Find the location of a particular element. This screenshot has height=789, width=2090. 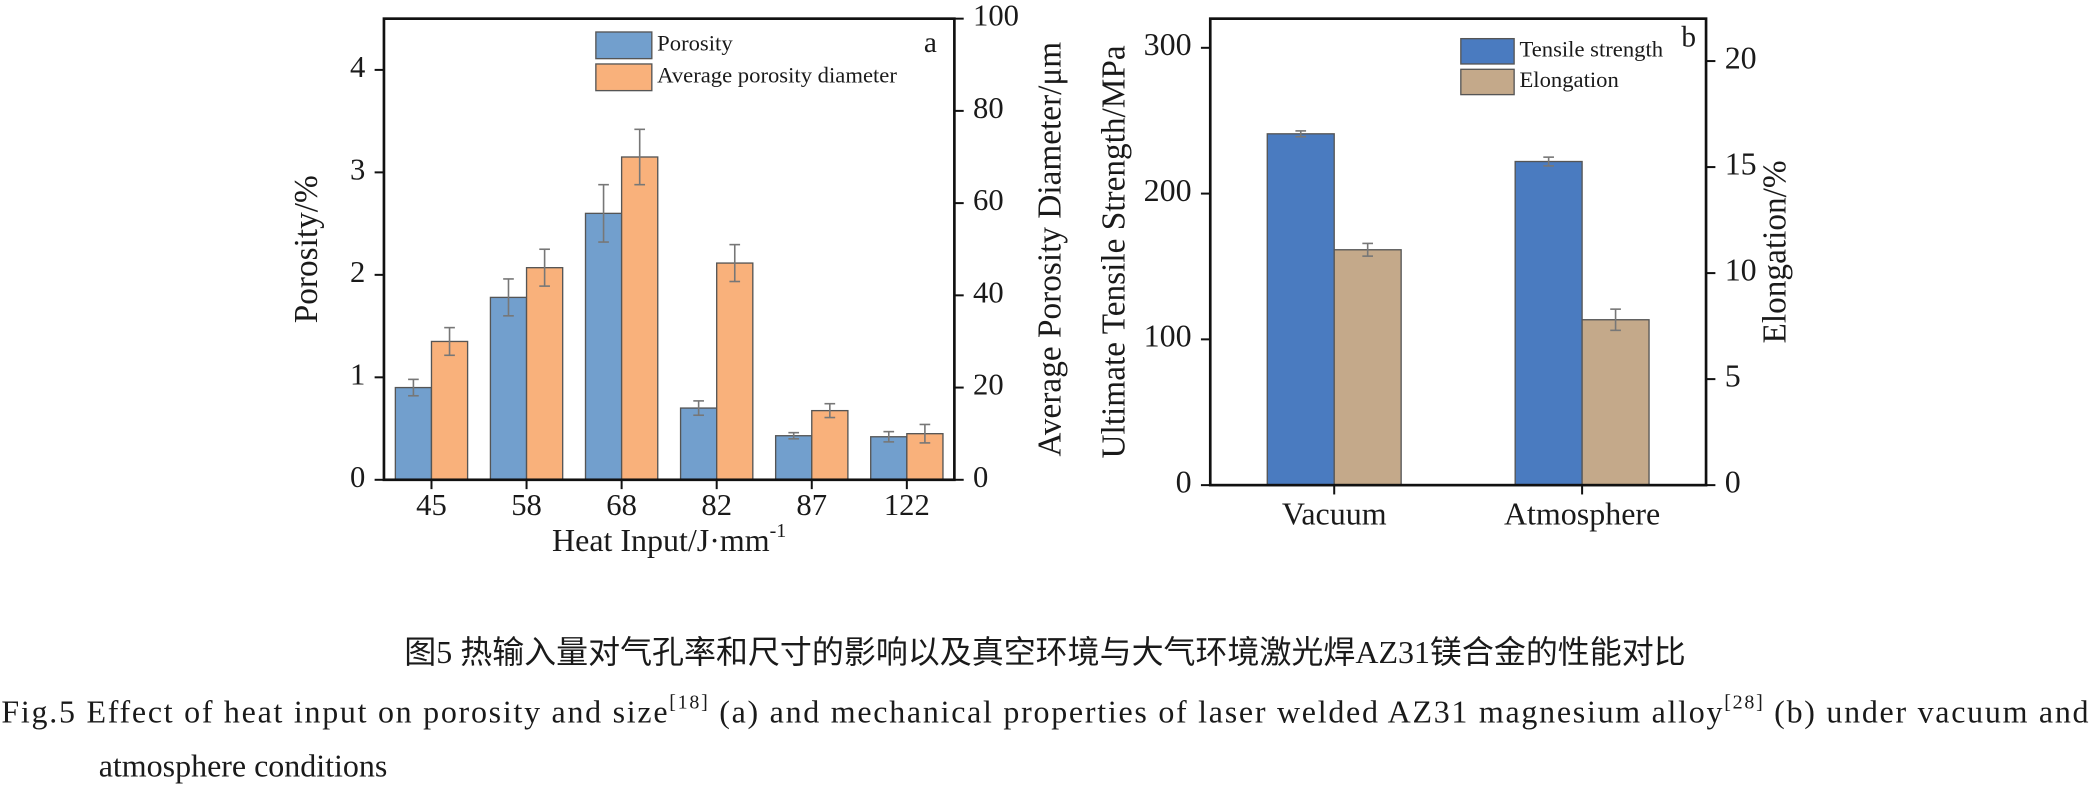

legend-label: Average porosity diameter is located at coordinates (777, 75).